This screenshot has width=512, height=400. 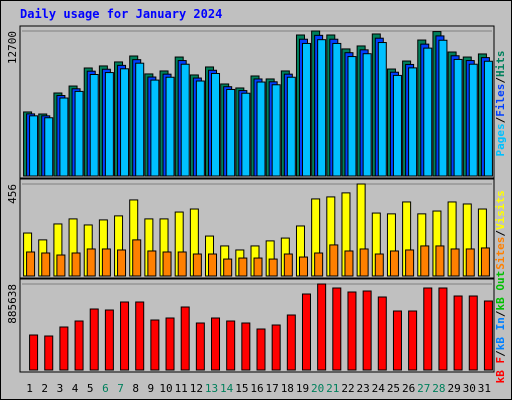 What do you see at coordinates (90, 388) in the screenshot?
I see `x-tick-label: 5` at bounding box center [90, 388].